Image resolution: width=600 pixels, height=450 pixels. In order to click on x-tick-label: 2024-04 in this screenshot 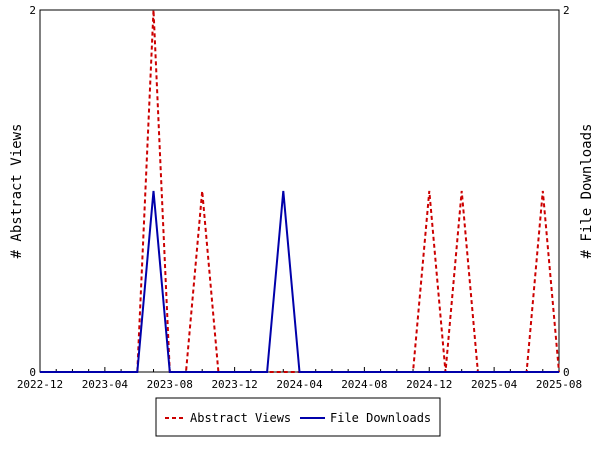, I will do `click(299, 384)`.